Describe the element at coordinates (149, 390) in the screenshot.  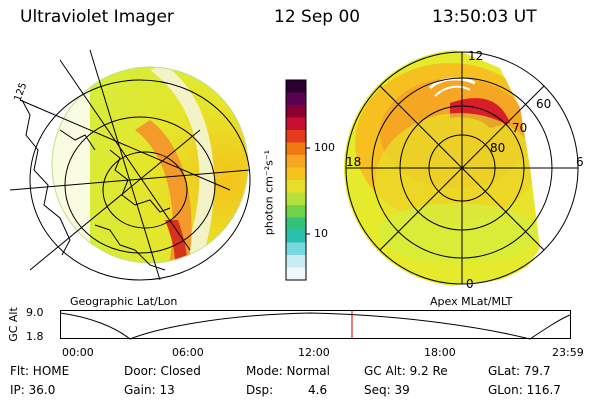
I see `gain-value: Gain: 13` at that location.